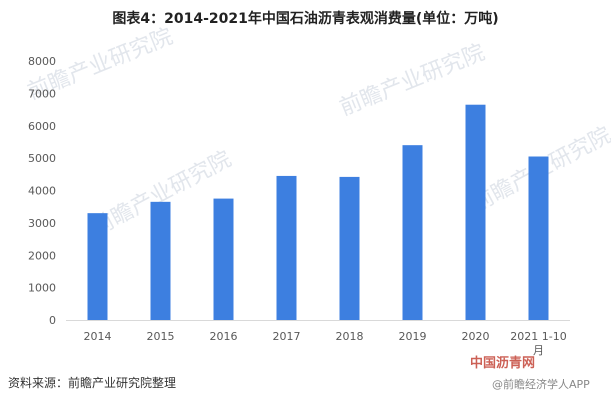 This screenshot has height=406, width=611. Describe the element at coordinates (42, 126) in the screenshot. I see `y-tick-label: 6000` at that location.